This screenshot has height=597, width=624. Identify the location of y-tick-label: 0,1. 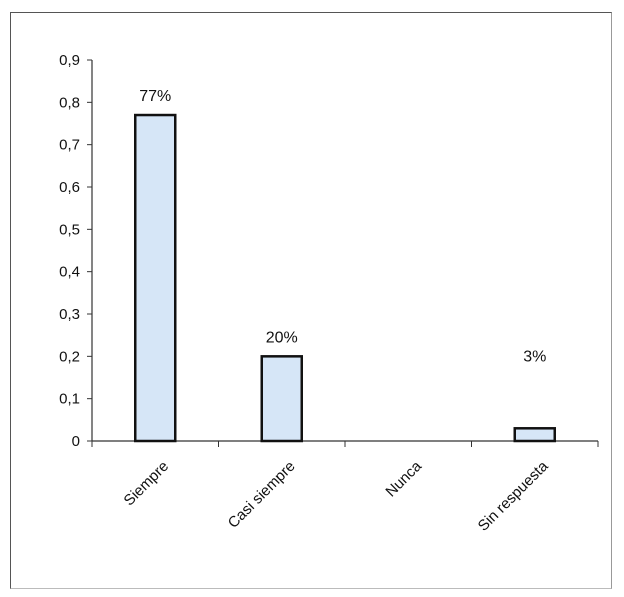
(69, 399).